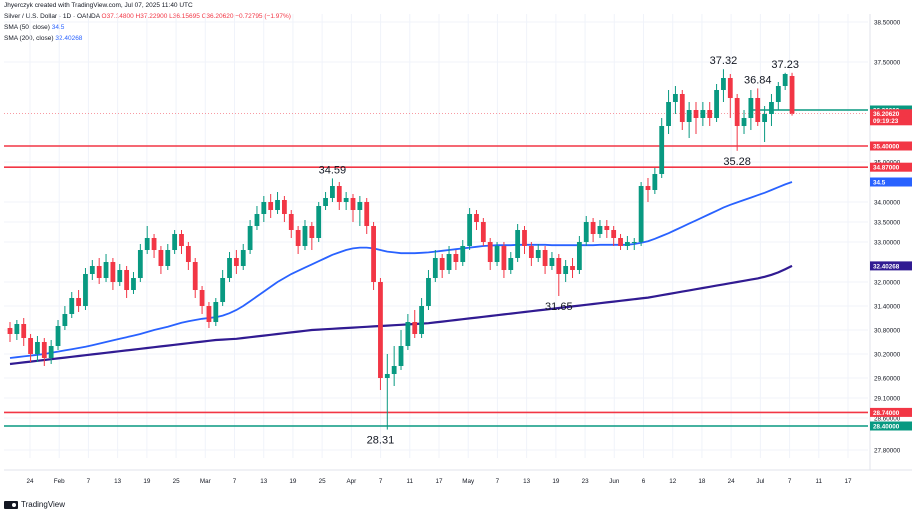 Image resolution: width=912 pixels, height=513 pixels. I want to click on tradingview-footer: TradingView, so click(34, 504).